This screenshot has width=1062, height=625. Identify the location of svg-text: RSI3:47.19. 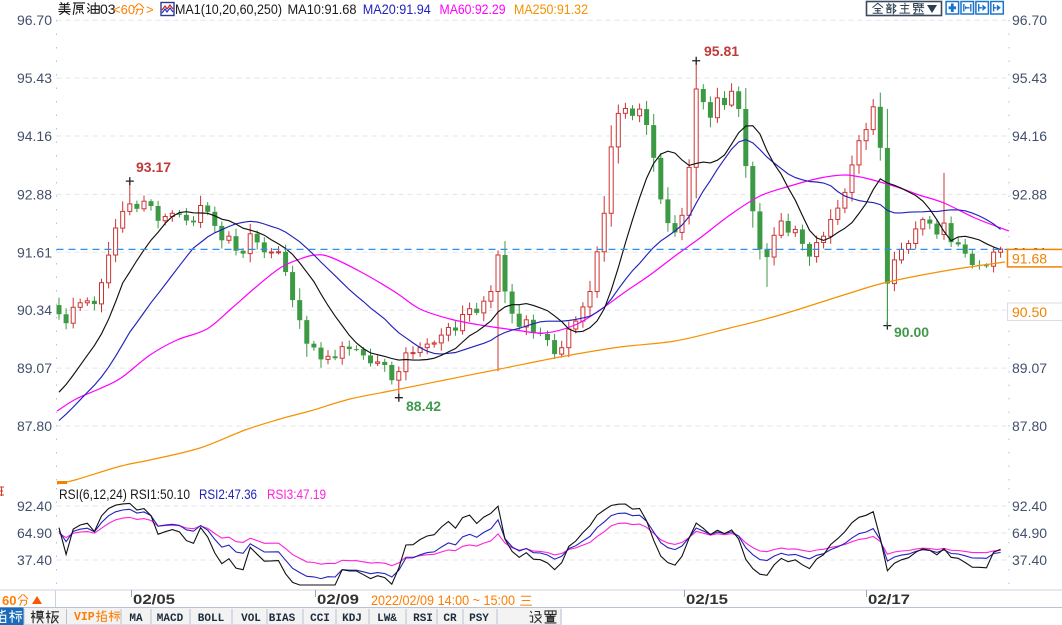
(296, 494).